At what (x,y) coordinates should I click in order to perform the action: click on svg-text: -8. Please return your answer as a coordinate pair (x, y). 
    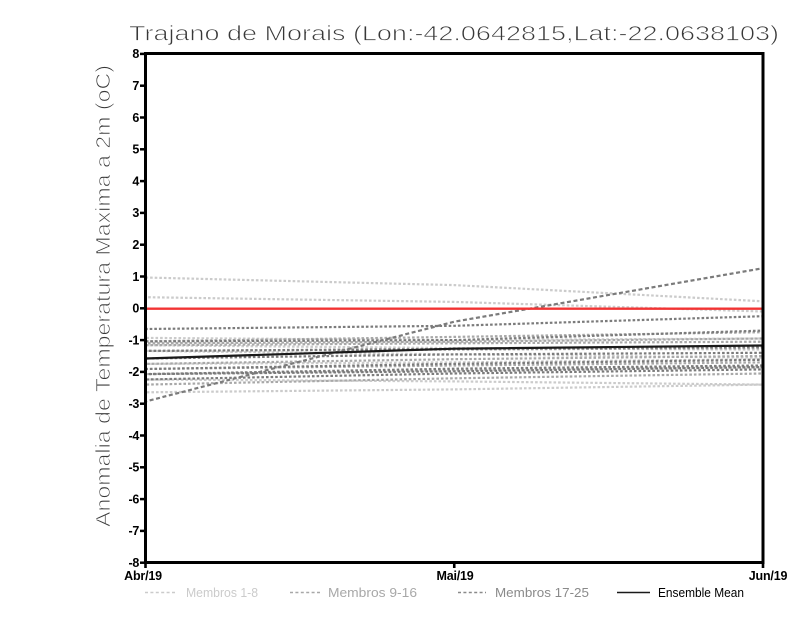
    Looking at the image, I should click on (133, 563).